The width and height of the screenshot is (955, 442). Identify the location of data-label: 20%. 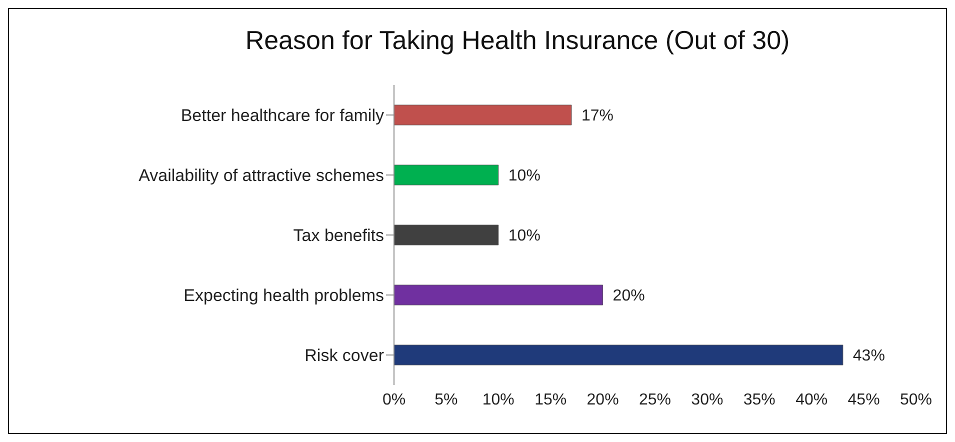
(628, 296).